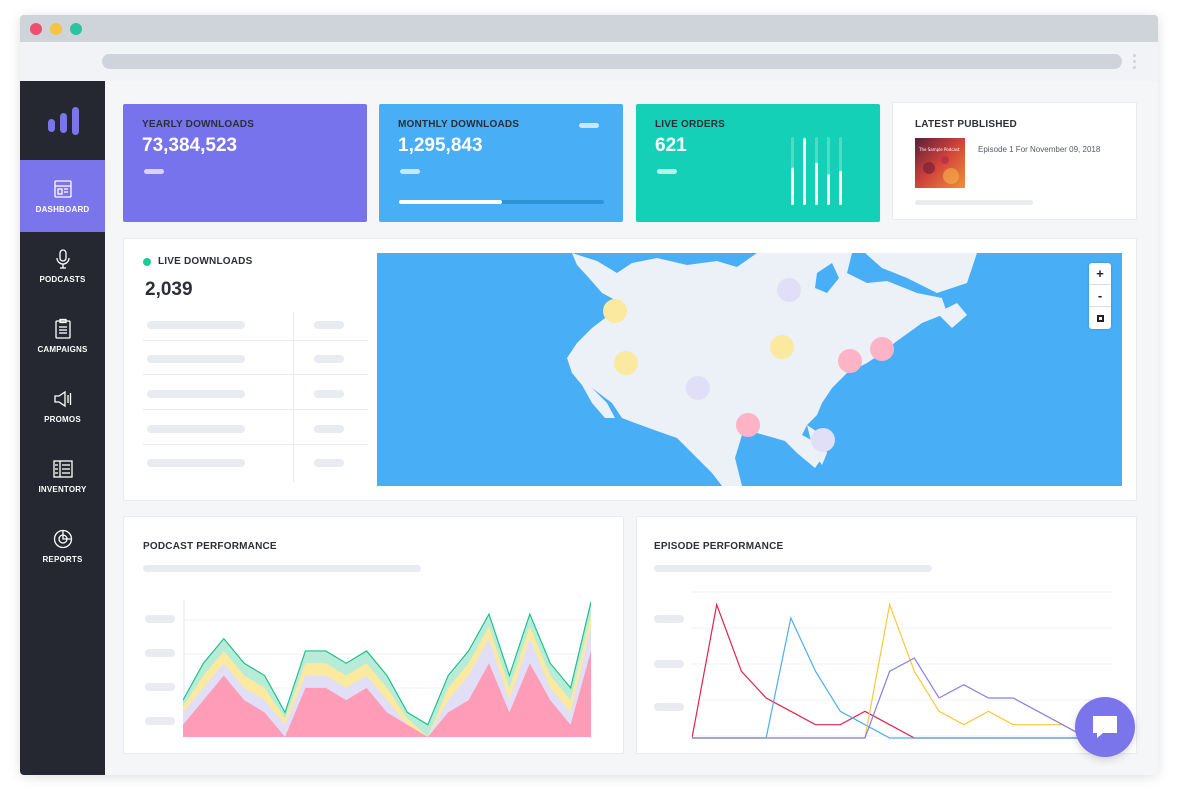  What do you see at coordinates (169, 289) in the screenshot?
I see `live-downloads-value: 2,039` at bounding box center [169, 289].